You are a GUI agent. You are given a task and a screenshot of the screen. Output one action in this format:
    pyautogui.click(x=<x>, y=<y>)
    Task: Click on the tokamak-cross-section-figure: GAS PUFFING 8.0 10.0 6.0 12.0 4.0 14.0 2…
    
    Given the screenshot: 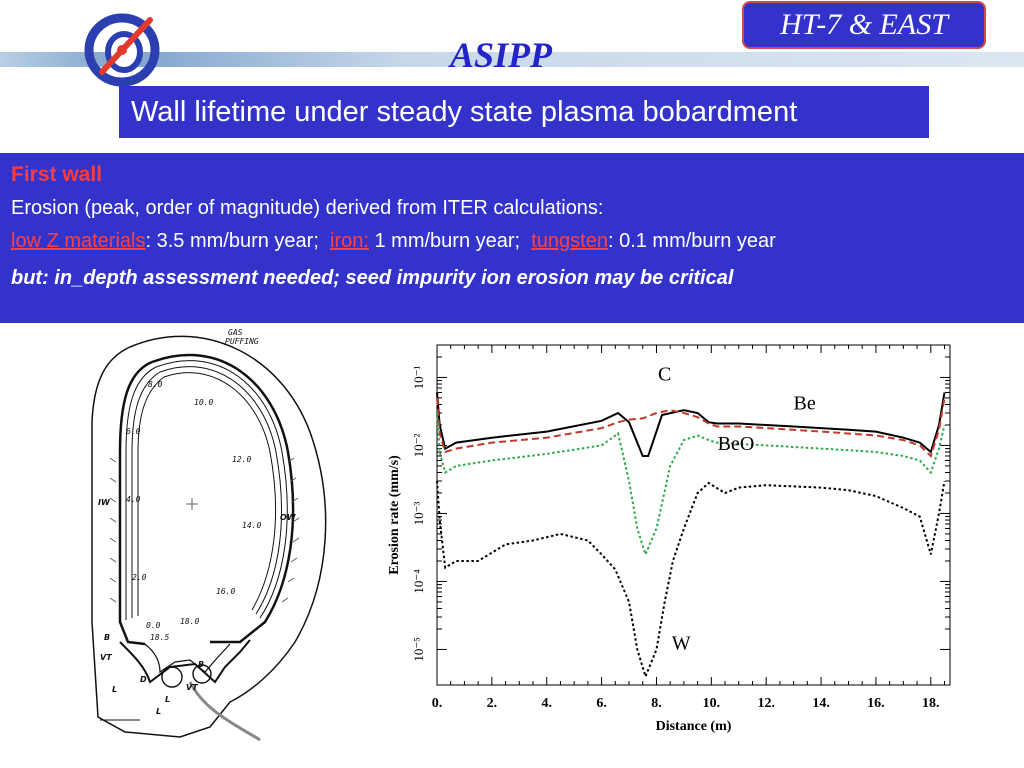 What is the action you would take?
    pyautogui.click(x=209, y=535)
    